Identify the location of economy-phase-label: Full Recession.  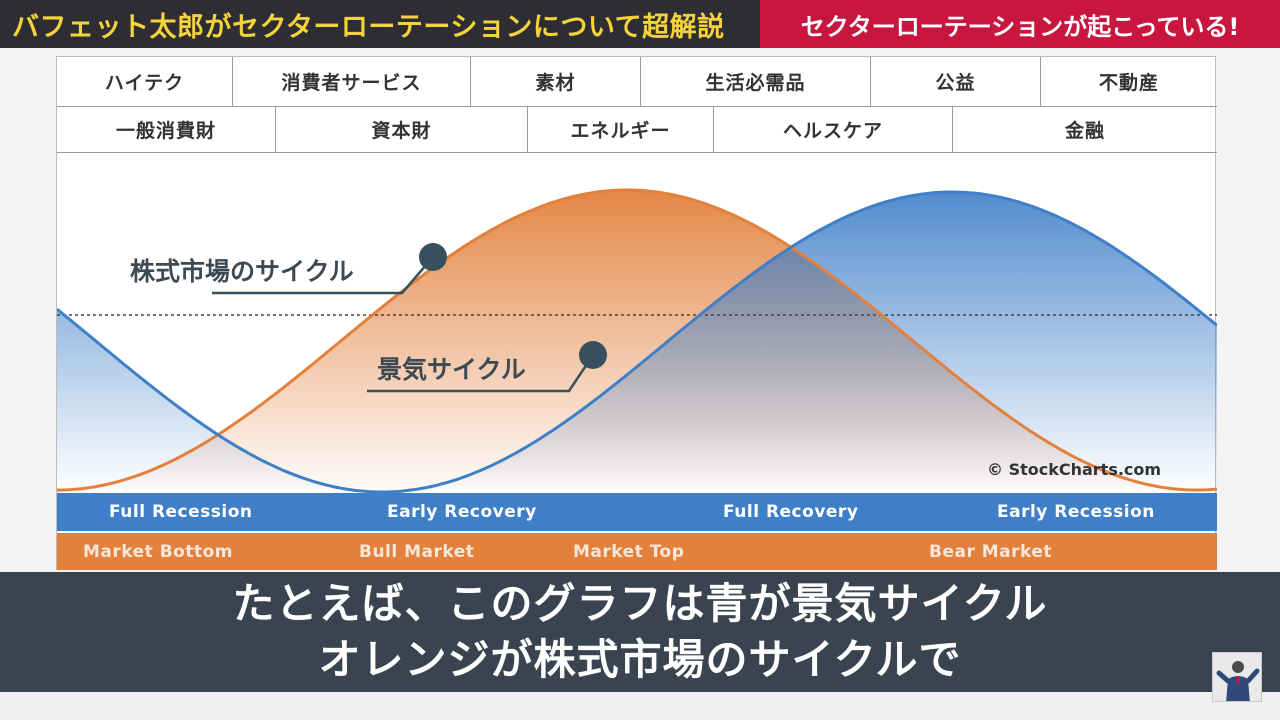
(181, 512).